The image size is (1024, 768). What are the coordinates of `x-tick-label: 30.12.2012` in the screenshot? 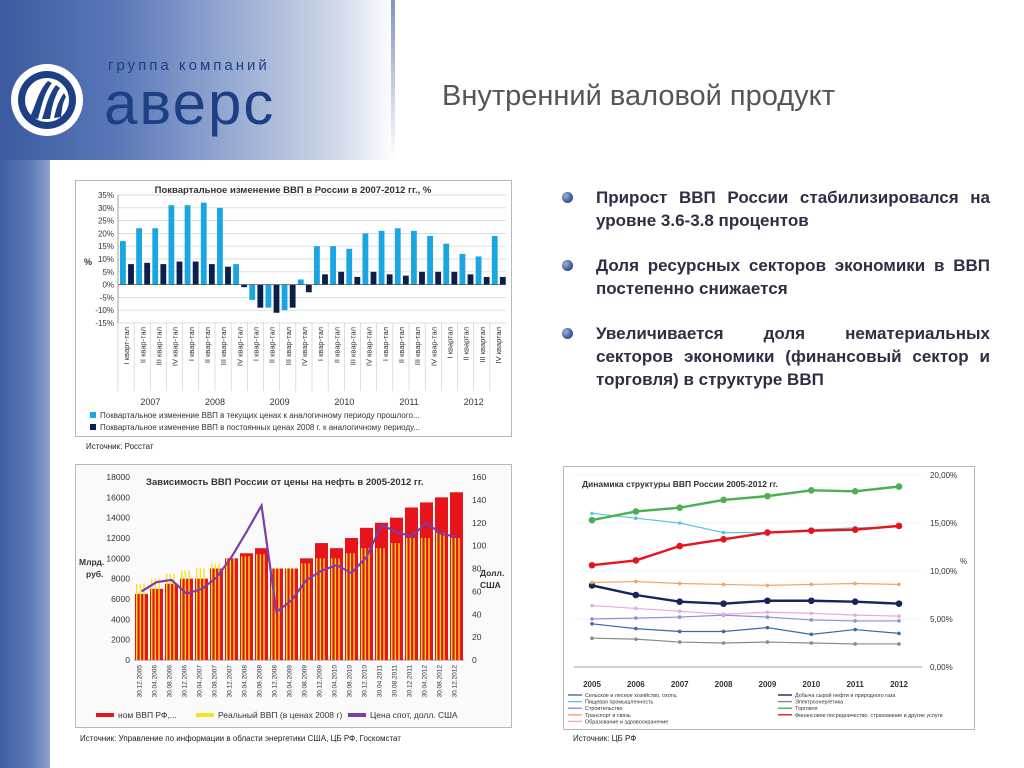 It's located at (455, 681).